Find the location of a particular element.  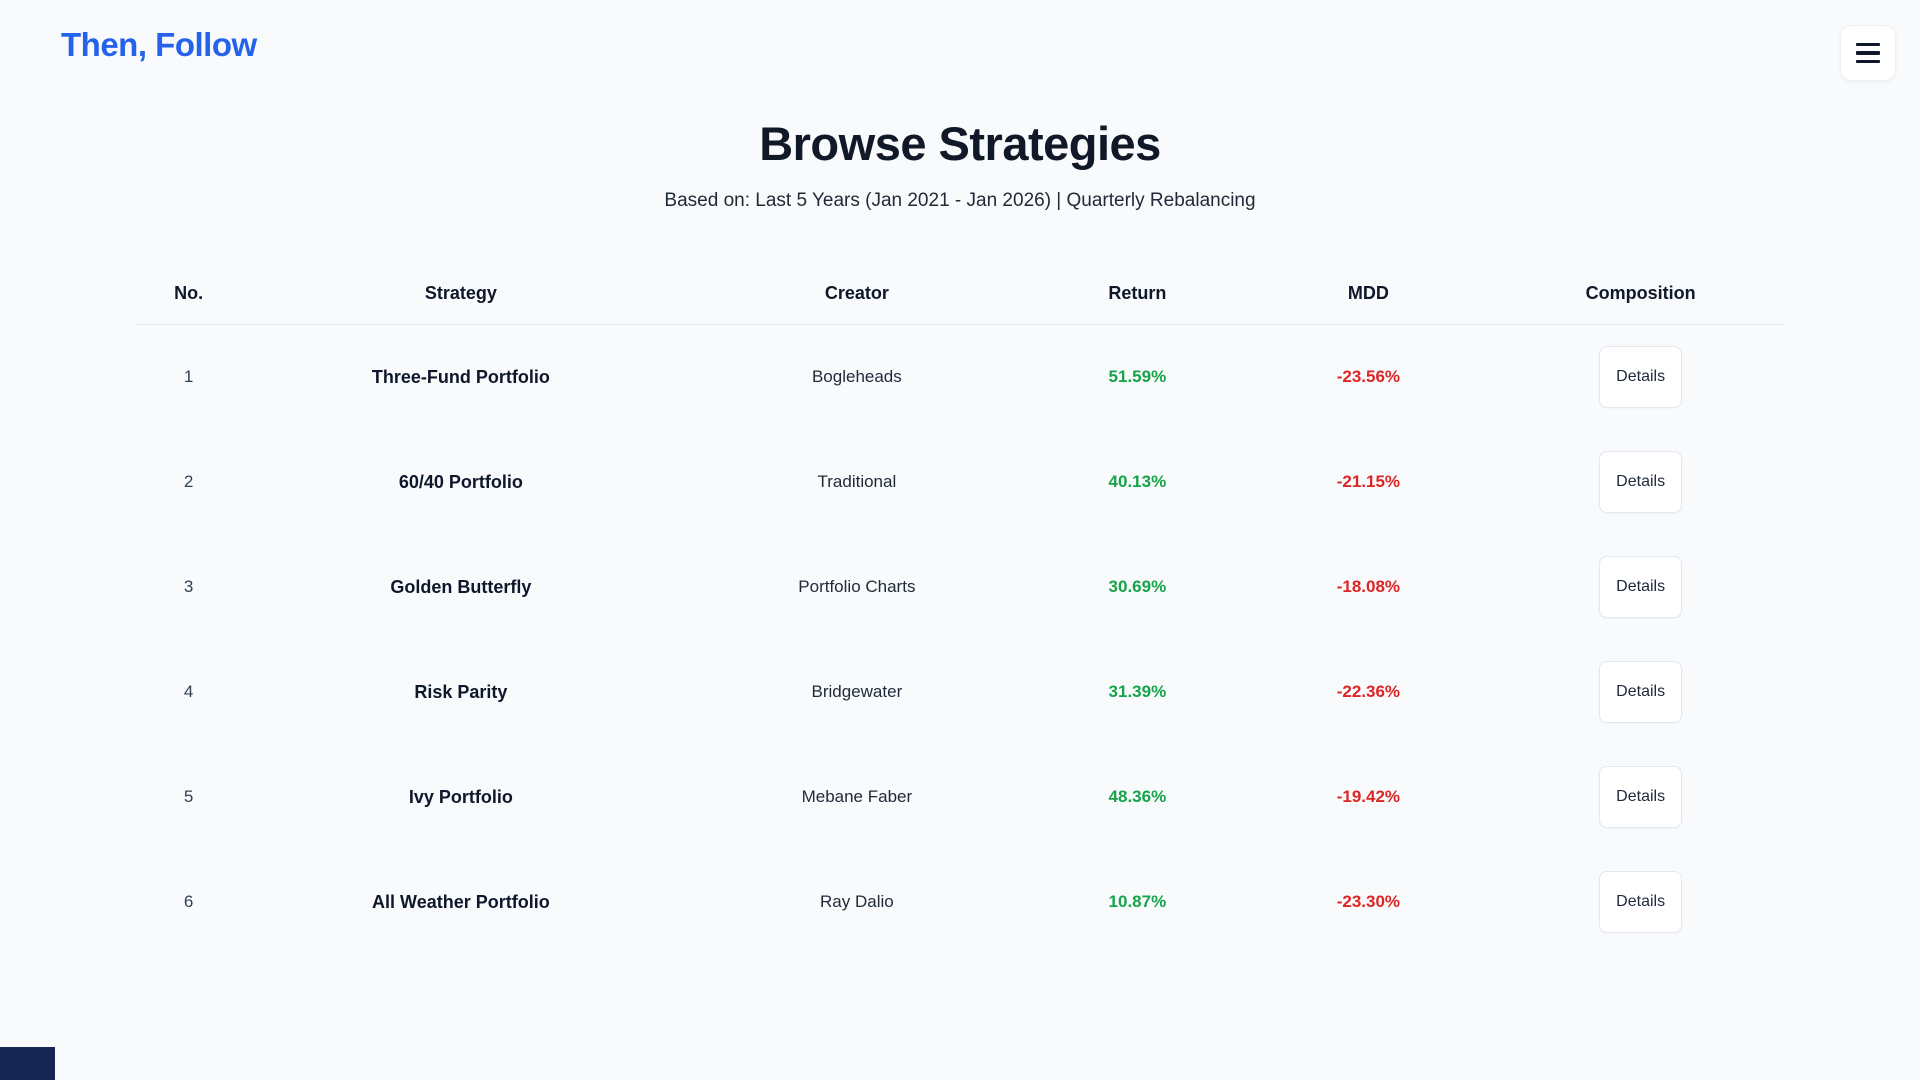

mdd-value: -22.36% is located at coordinates (1368, 691).